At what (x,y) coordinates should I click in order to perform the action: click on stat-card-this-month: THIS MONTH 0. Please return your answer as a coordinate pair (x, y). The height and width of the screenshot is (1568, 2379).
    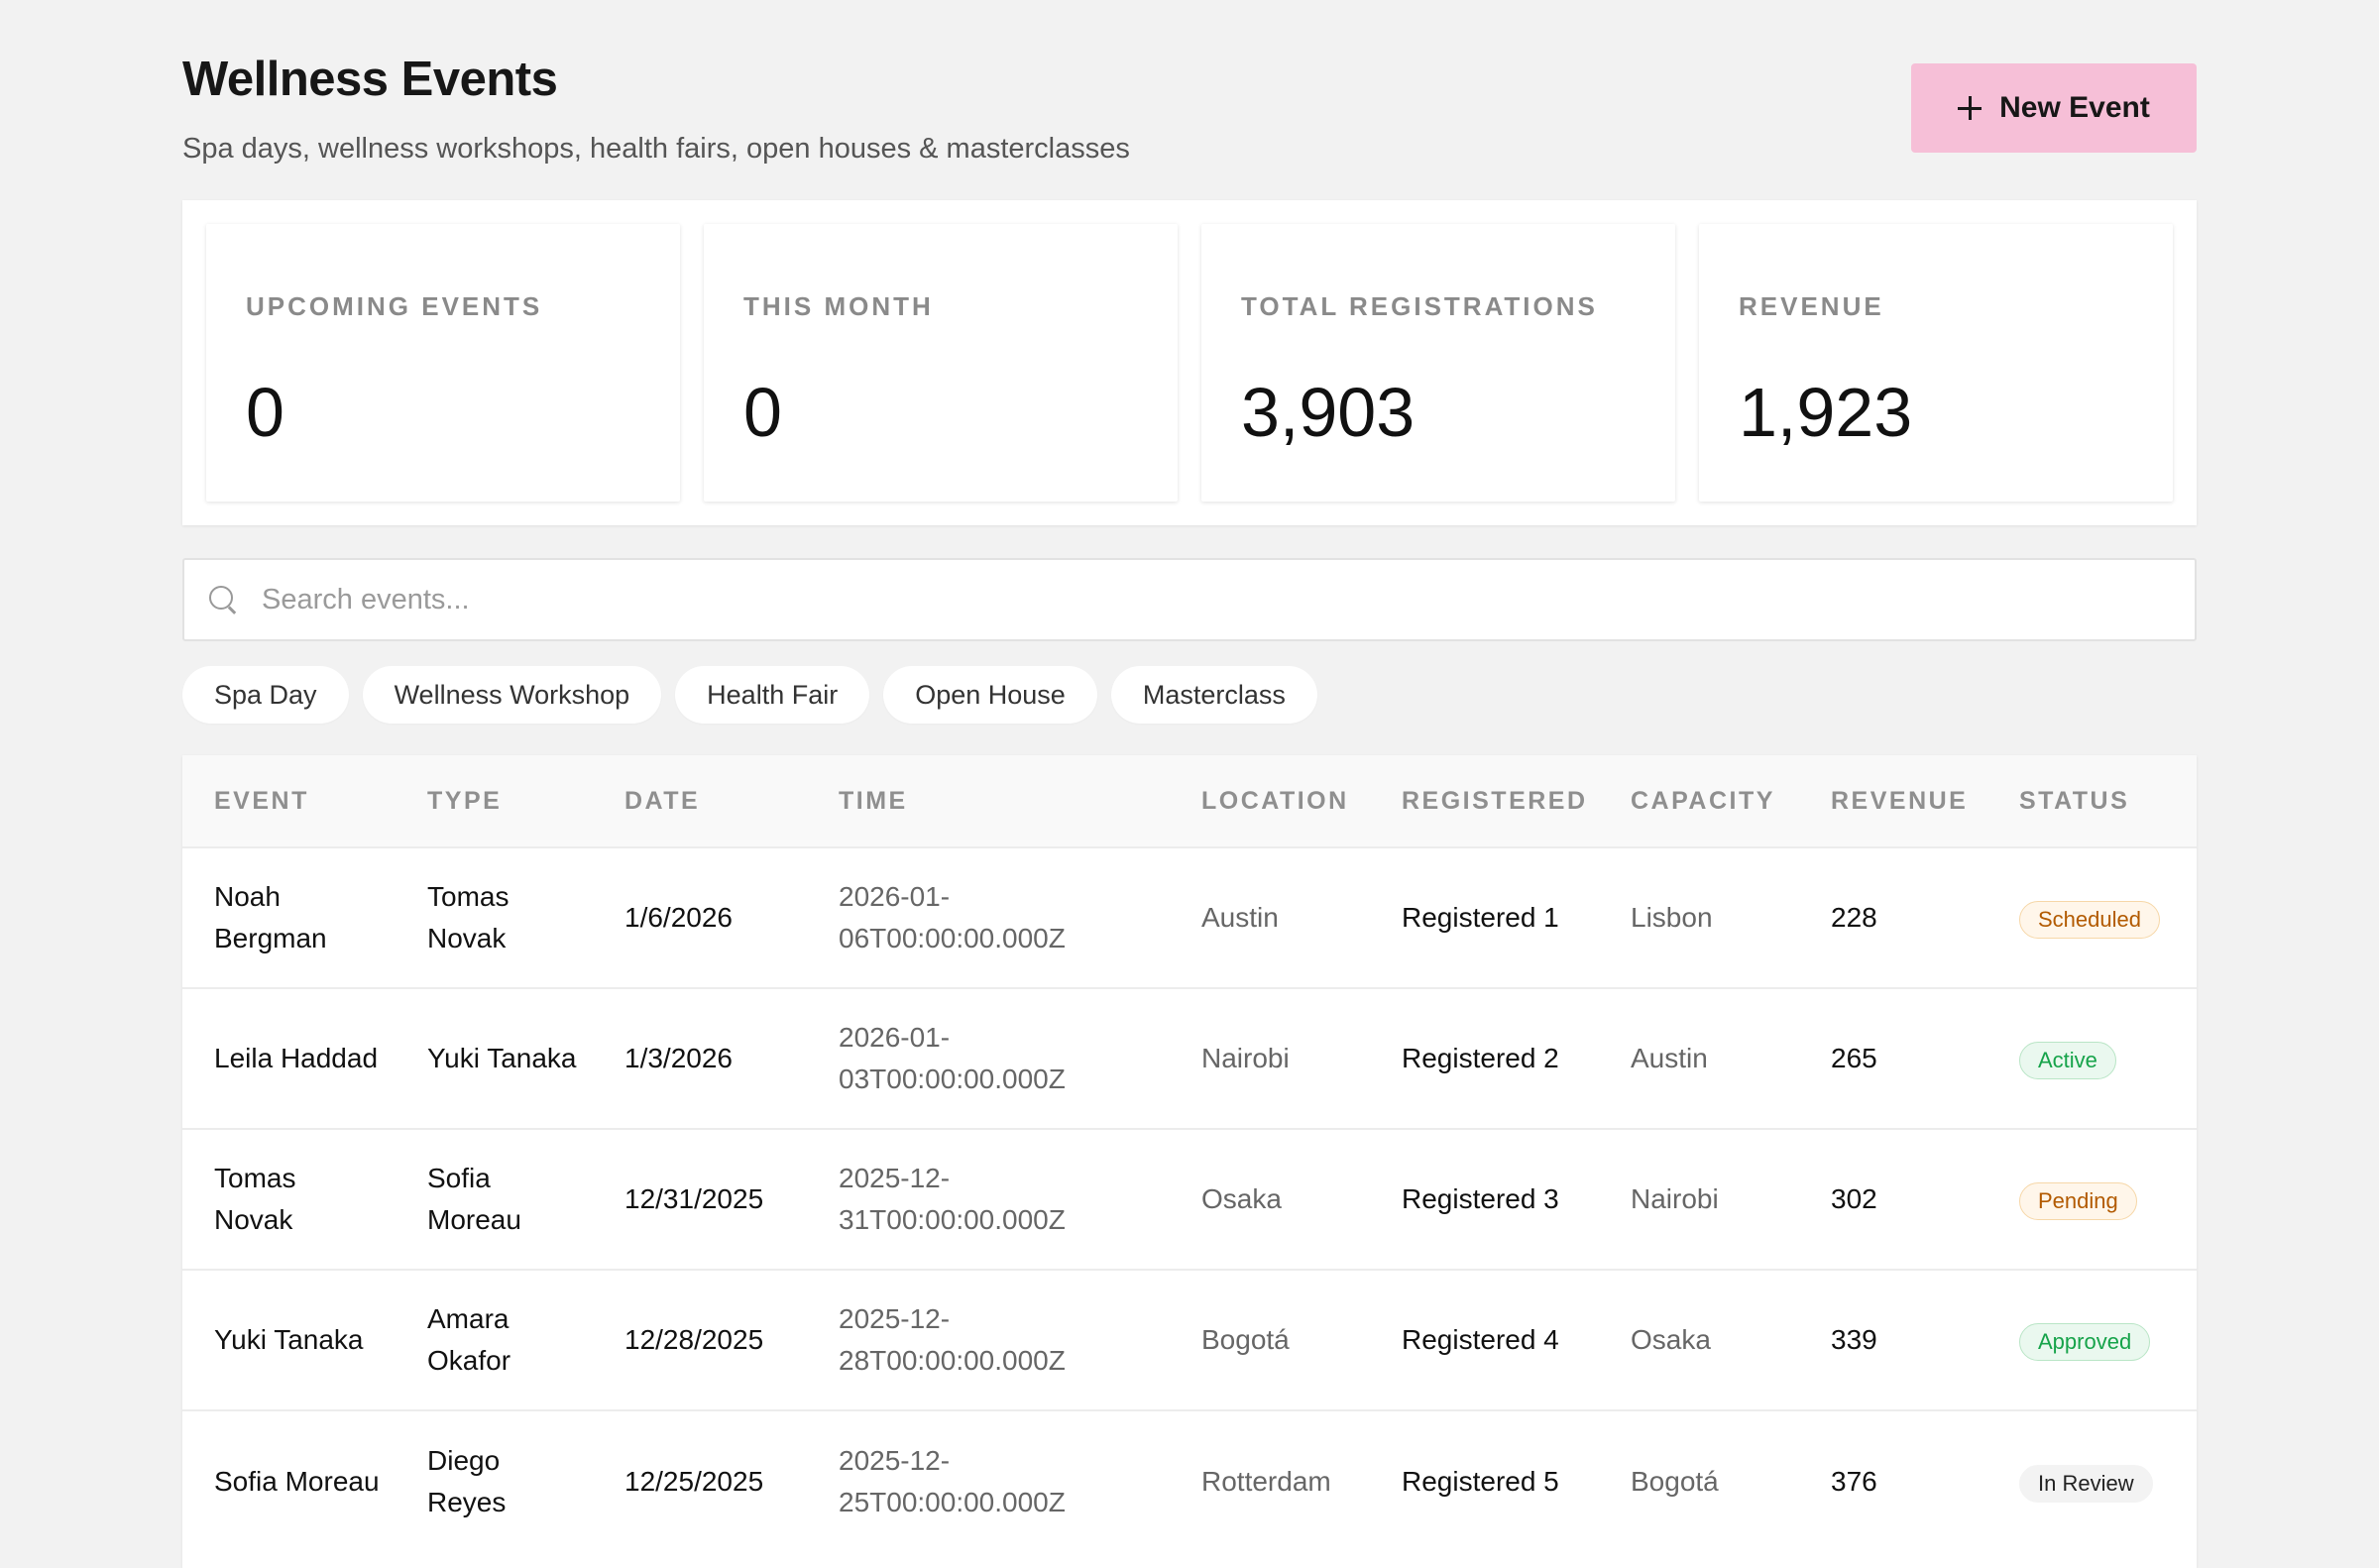
    Looking at the image, I should click on (941, 363).